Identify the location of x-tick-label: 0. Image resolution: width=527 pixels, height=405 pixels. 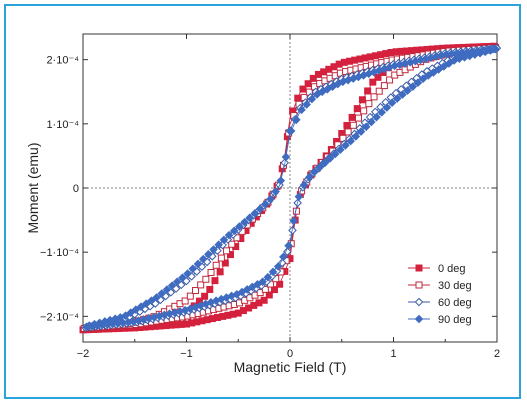
(290, 354).